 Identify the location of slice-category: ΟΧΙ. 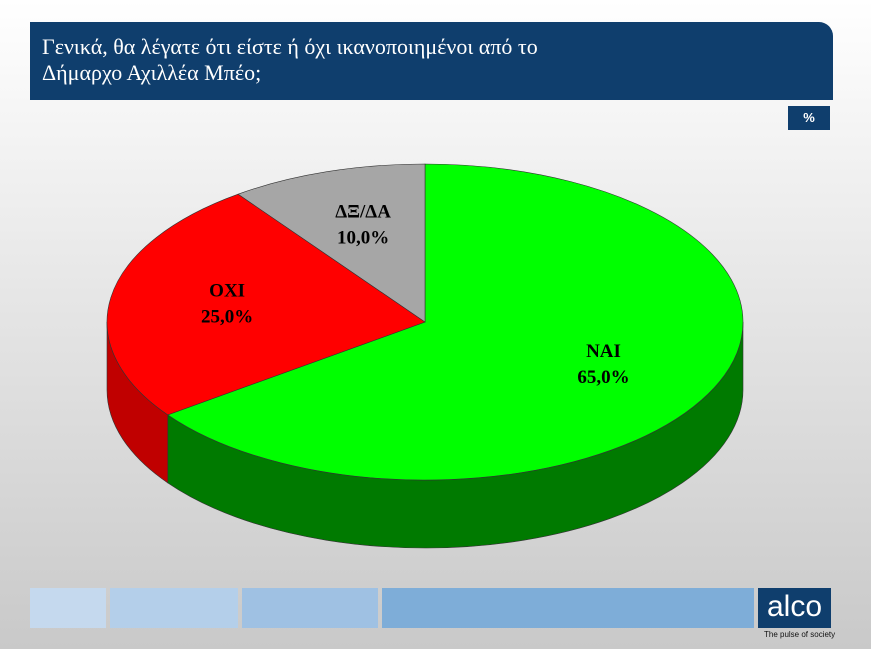
(227, 290).